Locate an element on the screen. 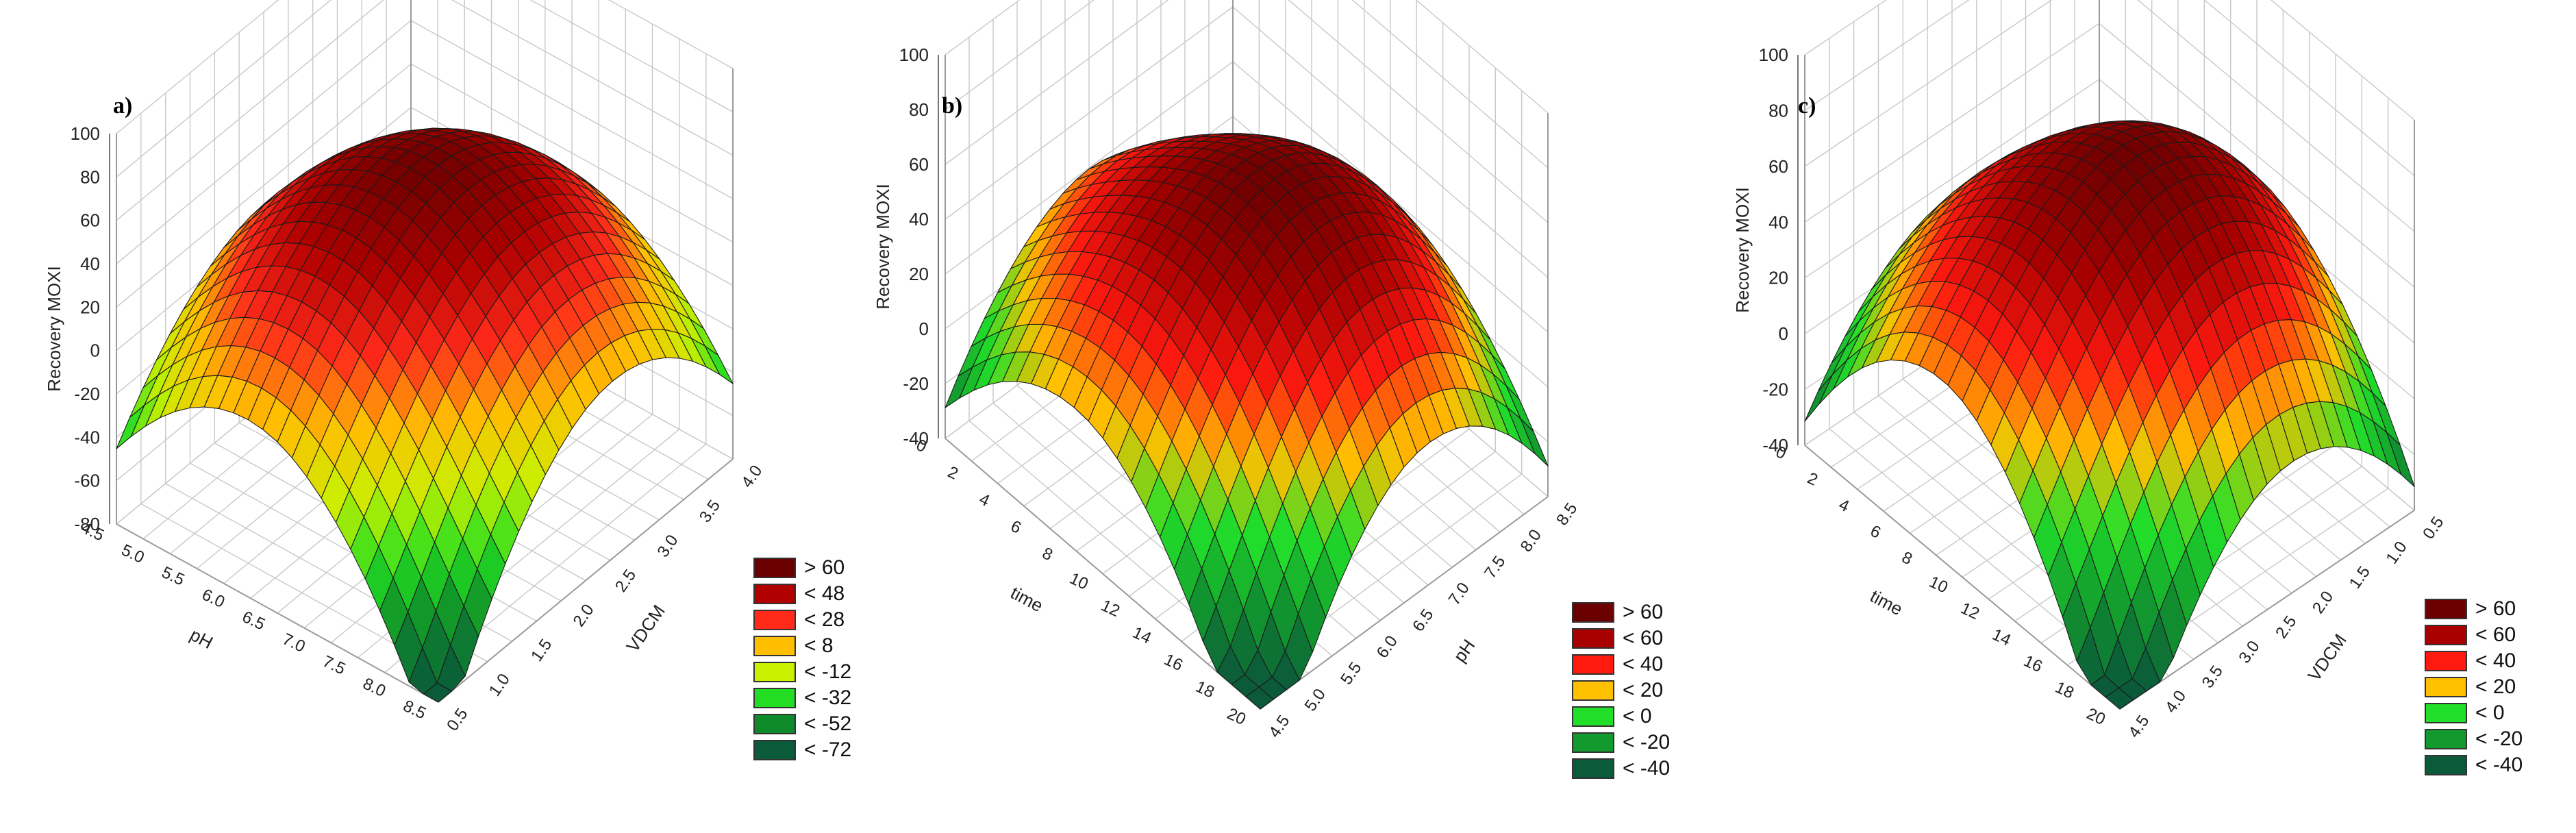 This screenshot has width=2576, height=833. legend-label: < 40 is located at coordinates (2495, 660).